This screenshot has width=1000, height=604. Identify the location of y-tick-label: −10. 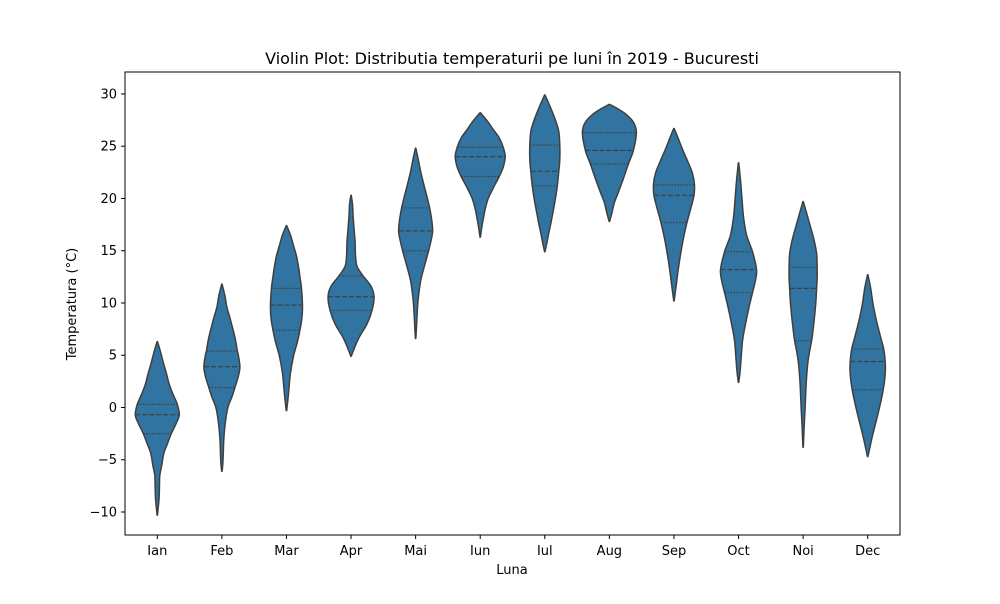
(103, 513).